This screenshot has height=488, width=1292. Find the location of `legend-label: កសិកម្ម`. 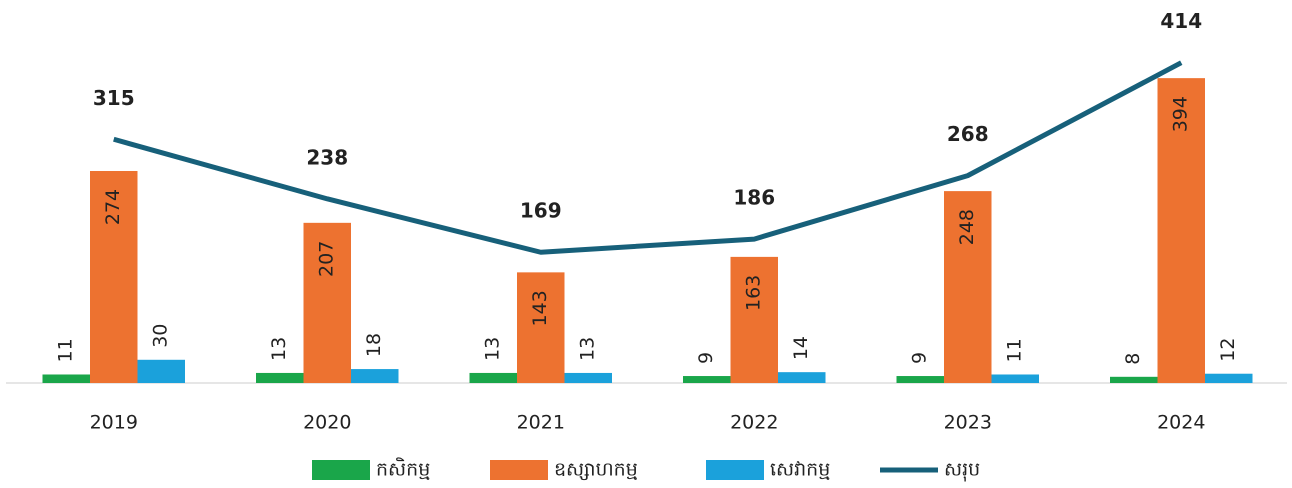

legend-label: កសិកម្ម is located at coordinates (403, 469).